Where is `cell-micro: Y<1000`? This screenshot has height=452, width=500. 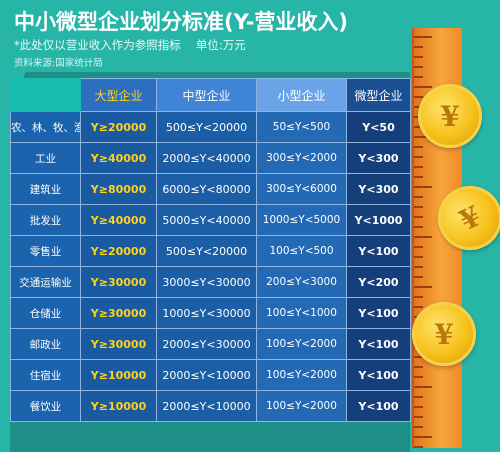
cell-micro: Y<1000 is located at coordinates (378, 220).